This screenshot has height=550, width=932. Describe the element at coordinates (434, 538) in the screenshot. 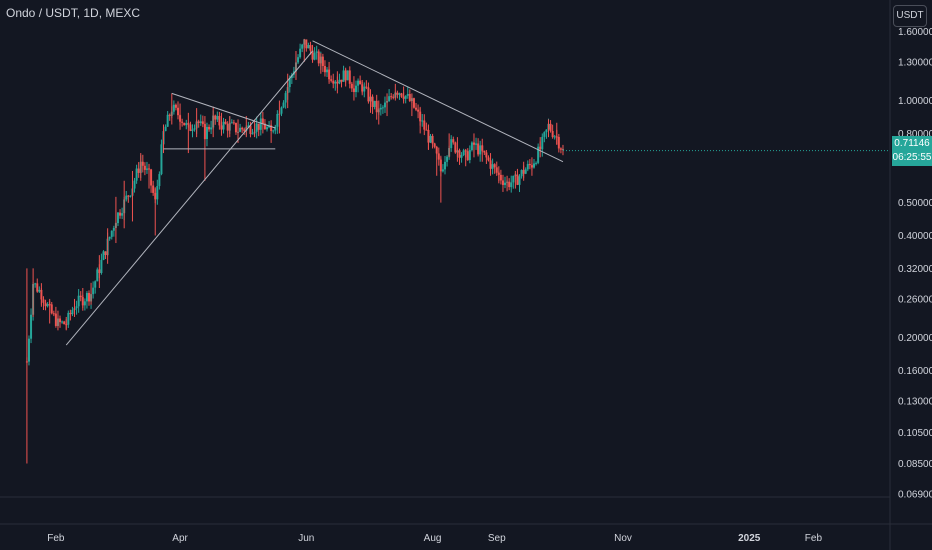

I see `time-axis: Feb Apr Jun Aug Sep Nov 2025 Feb` at that location.